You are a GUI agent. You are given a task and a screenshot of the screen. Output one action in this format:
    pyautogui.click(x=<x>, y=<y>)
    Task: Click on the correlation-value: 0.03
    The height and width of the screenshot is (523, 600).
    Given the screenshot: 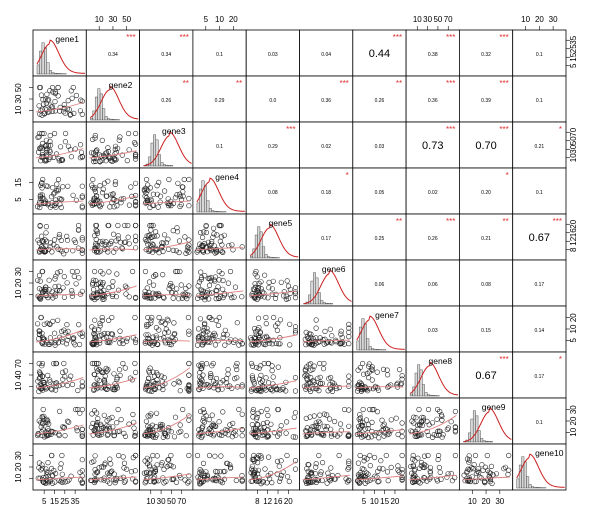 What is the action you would take?
    pyautogui.click(x=273, y=55)
    